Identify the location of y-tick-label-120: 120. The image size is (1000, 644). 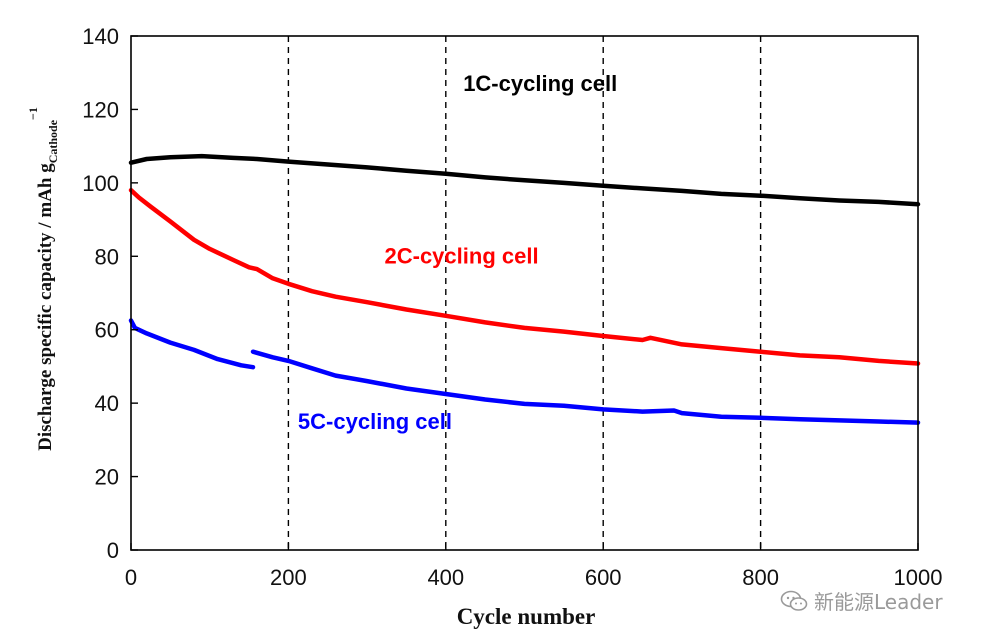
(100, 109).